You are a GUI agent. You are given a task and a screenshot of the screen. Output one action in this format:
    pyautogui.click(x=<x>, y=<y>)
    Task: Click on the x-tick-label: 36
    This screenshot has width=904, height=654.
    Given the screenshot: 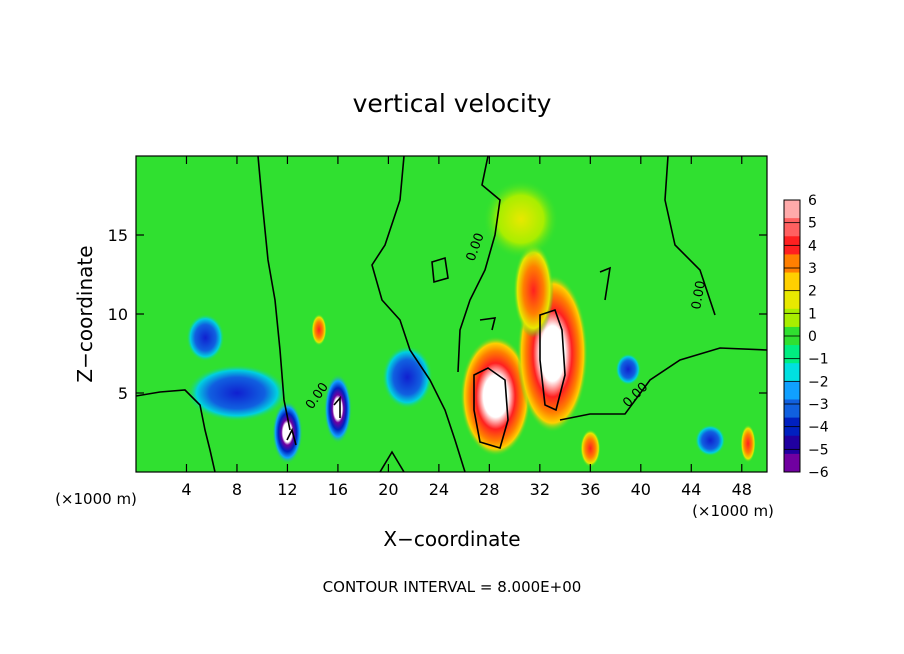 What is the action you would take?
    pyautogui.click(x=590, y=489)
    